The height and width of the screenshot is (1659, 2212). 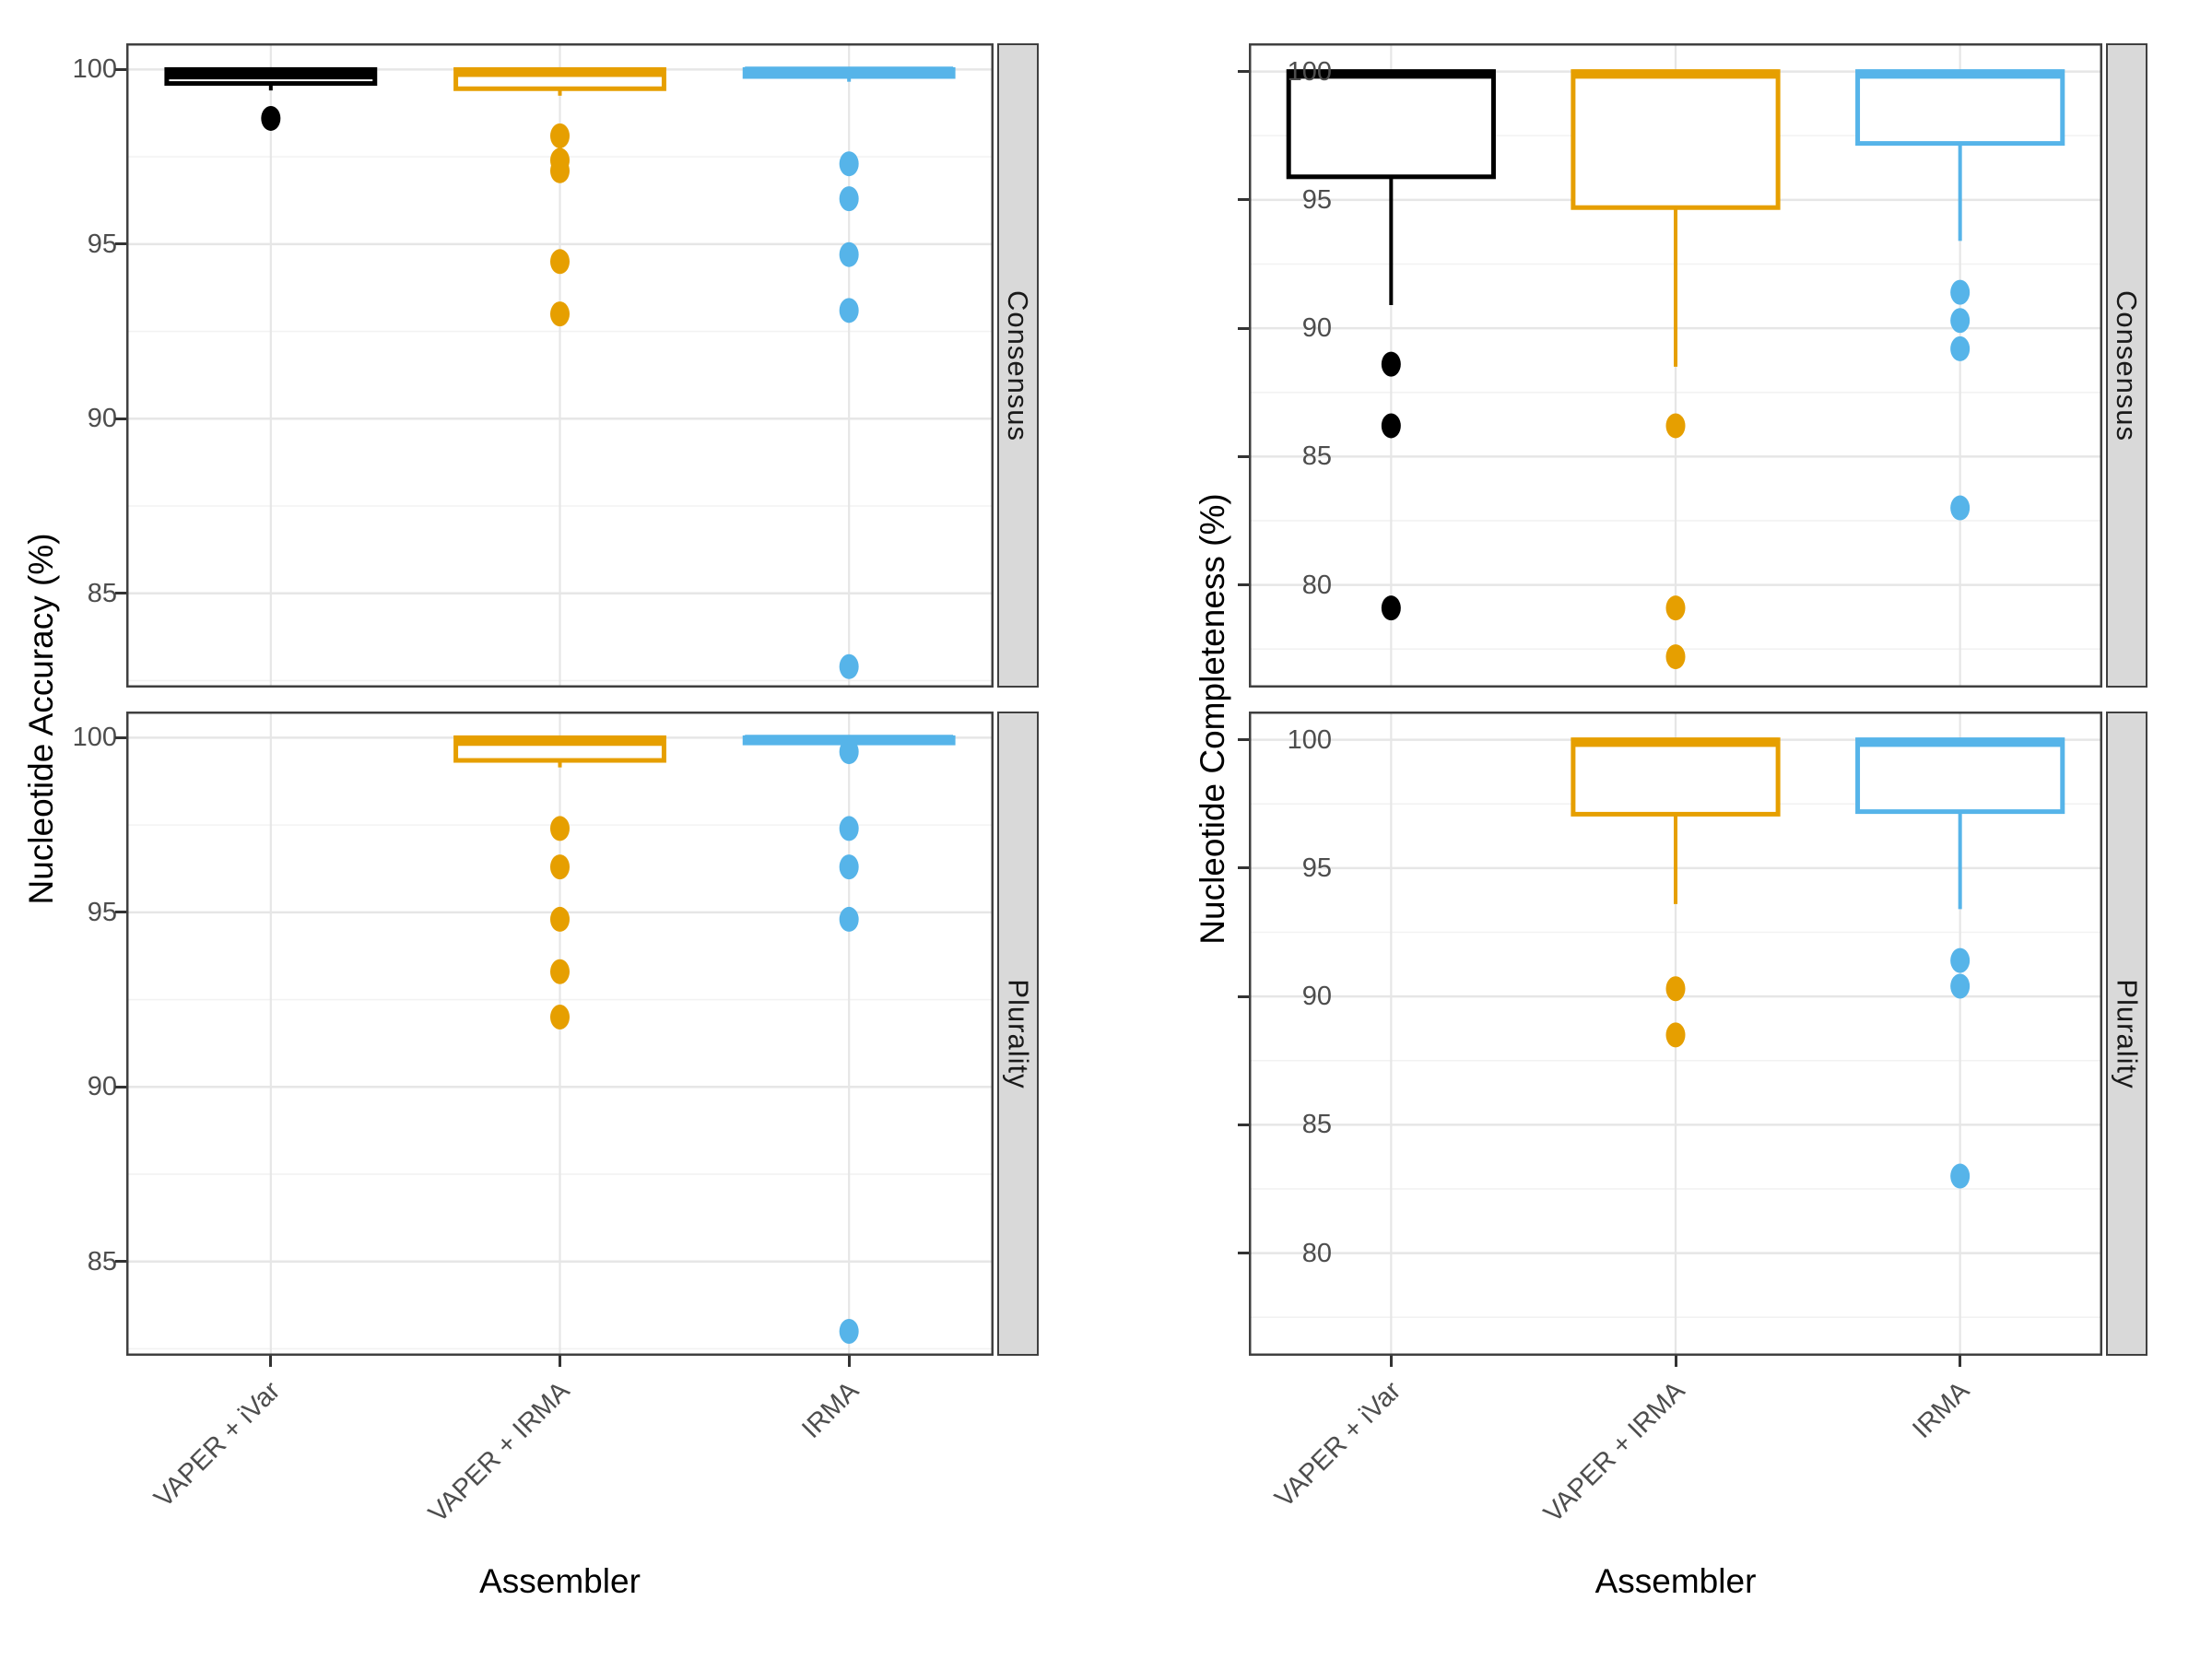 I want to click on x-axis-title-assembler-left: Assembler, so click(x=560, y=1581).